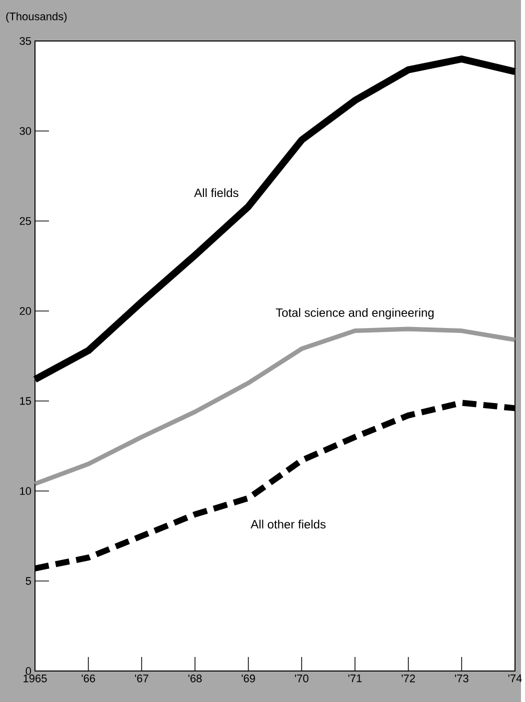 This screenshot has width=525, height=702. What do you see at coordinates (515, 678) in the screenshot?
I see `x-tick-label: '74` at bounding box center [515, 678].